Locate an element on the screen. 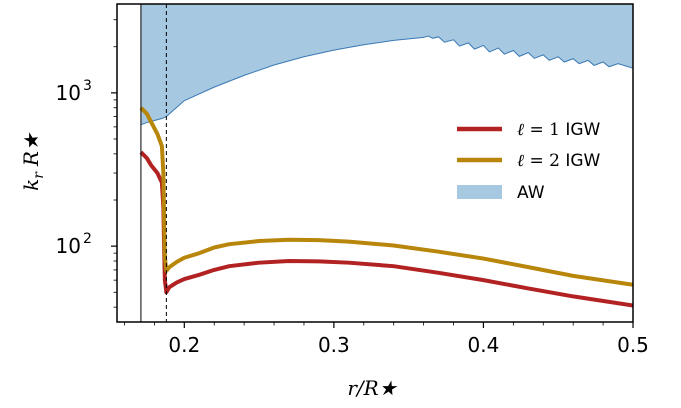 The image size is (681, 408). legend-label-l1: ℓ = 1 IGW is located at coordinates (559, 130).